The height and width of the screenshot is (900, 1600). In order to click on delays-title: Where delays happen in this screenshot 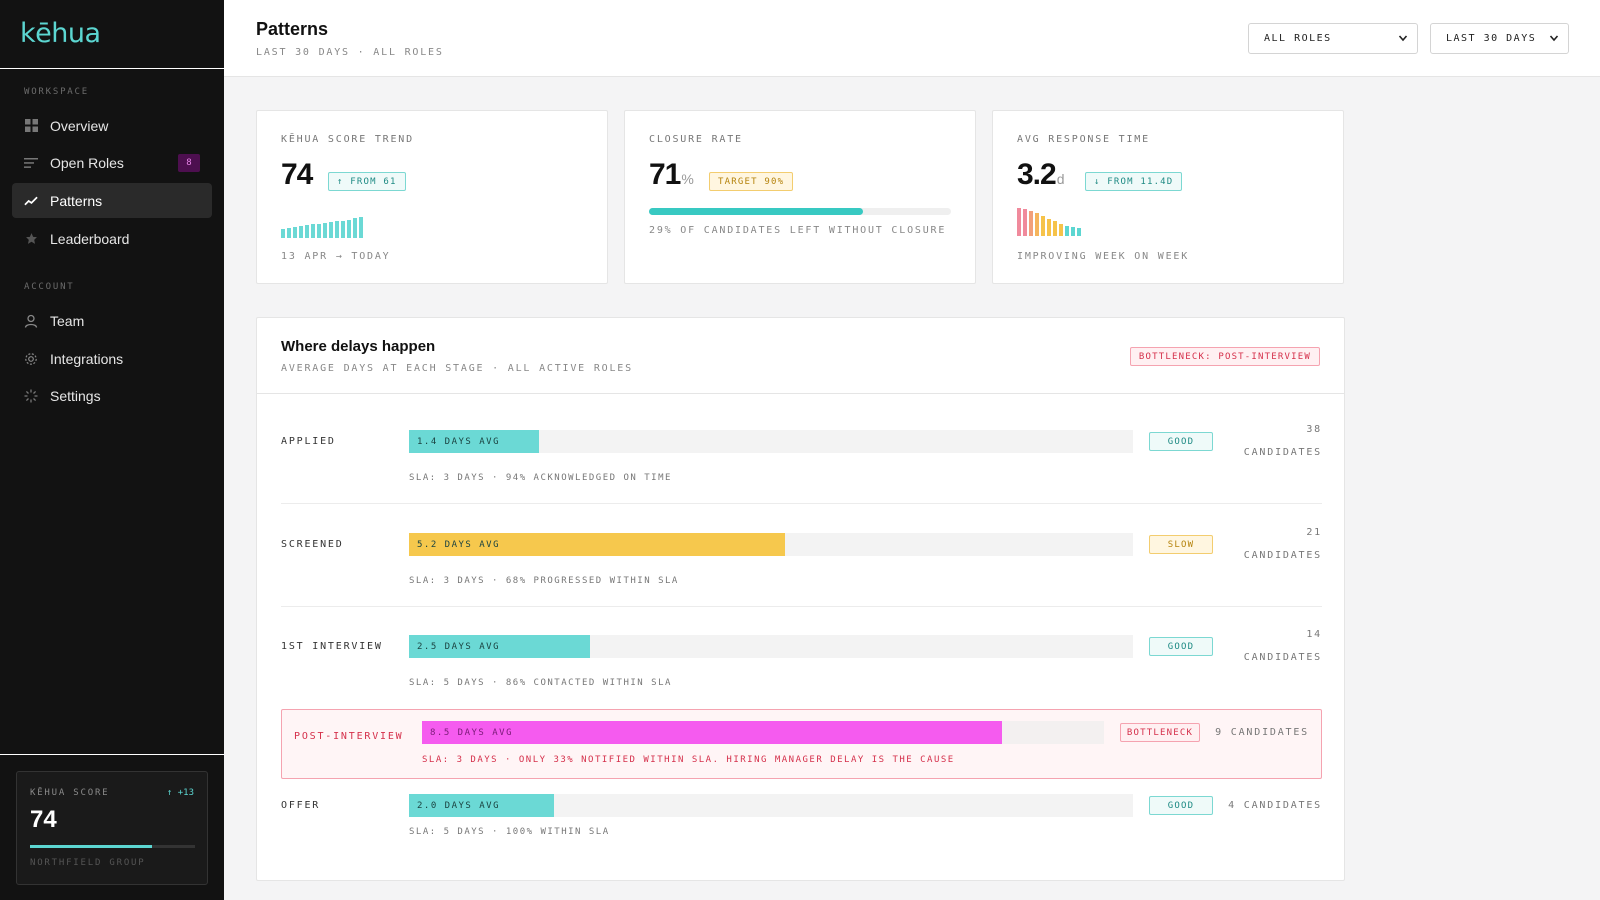, I will do `click(358, 346)`.